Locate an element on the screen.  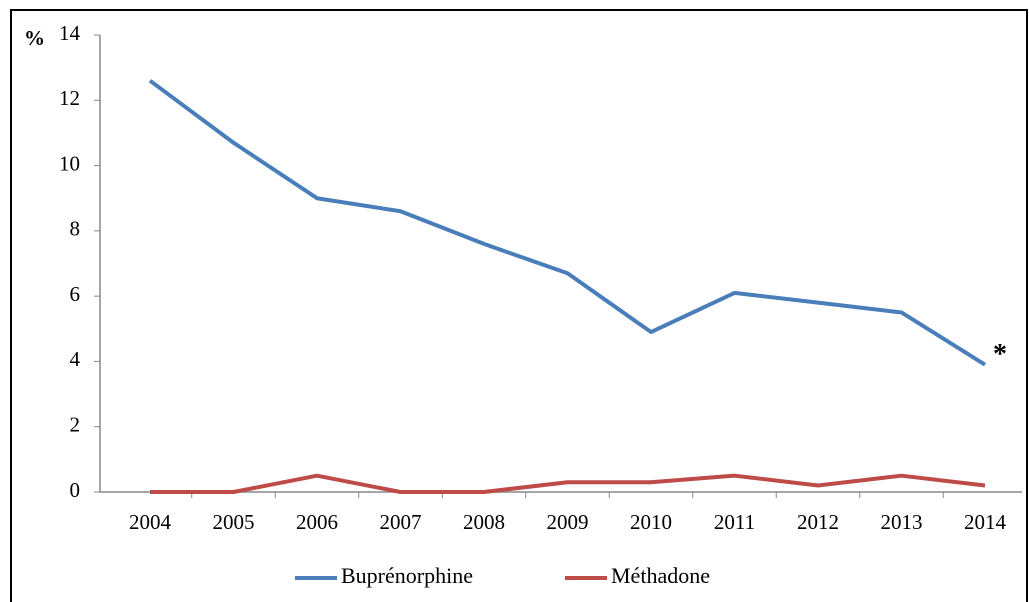
y-tick-label: 2 is located at coordinates (75, 425).